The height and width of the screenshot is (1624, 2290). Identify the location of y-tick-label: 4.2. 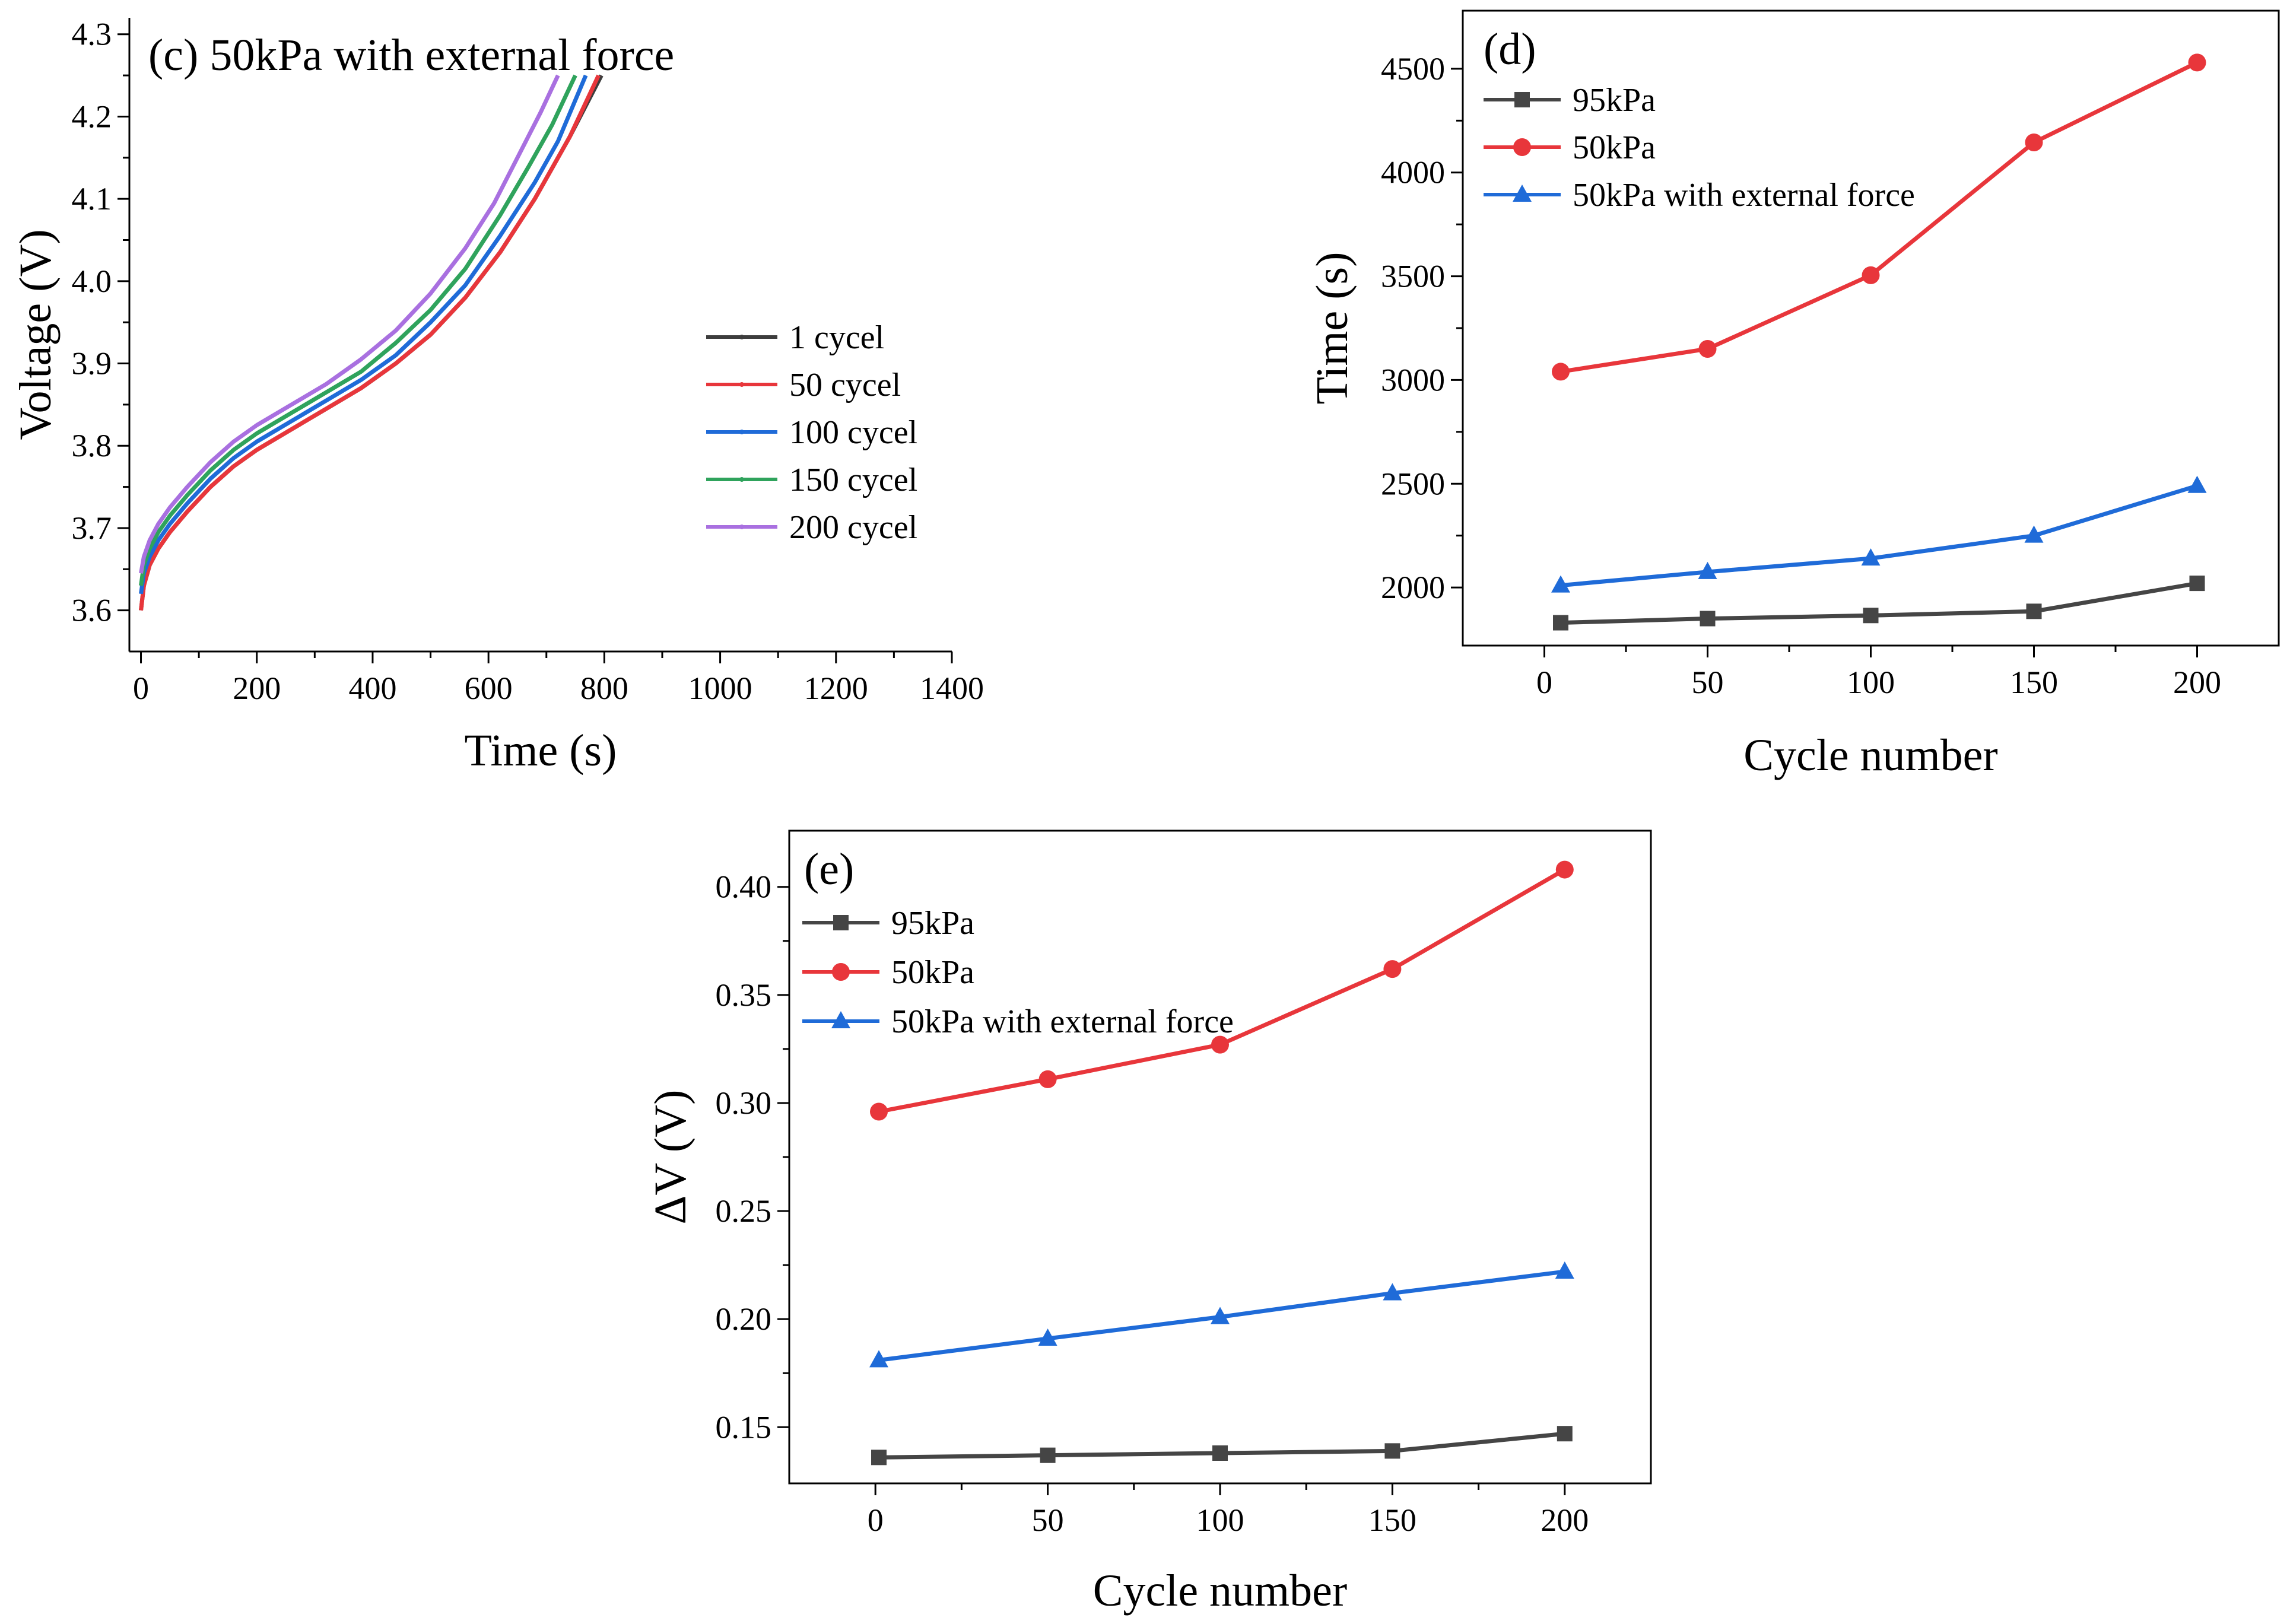
(92, 116).